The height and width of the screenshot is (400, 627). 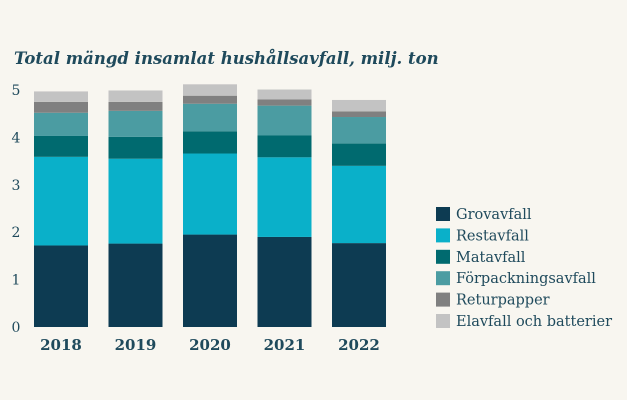 What do you see at coordinates (210, 345) in the screenshot?
I see `x-tick-label: 2020` at bounding box center [210, 345].